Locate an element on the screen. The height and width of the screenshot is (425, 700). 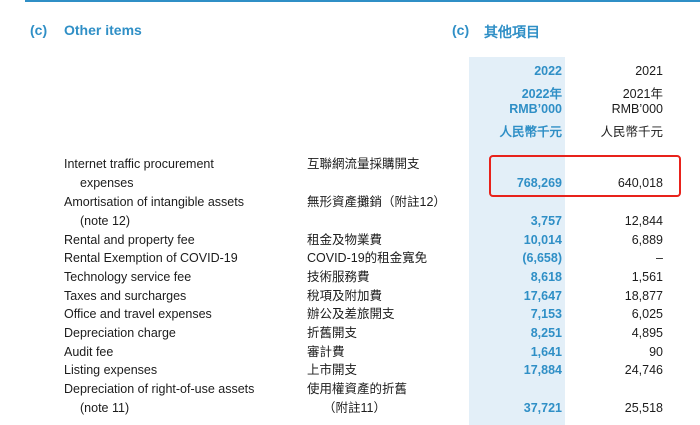
value-2022: 17,884 is located at coordinates (542, 370).